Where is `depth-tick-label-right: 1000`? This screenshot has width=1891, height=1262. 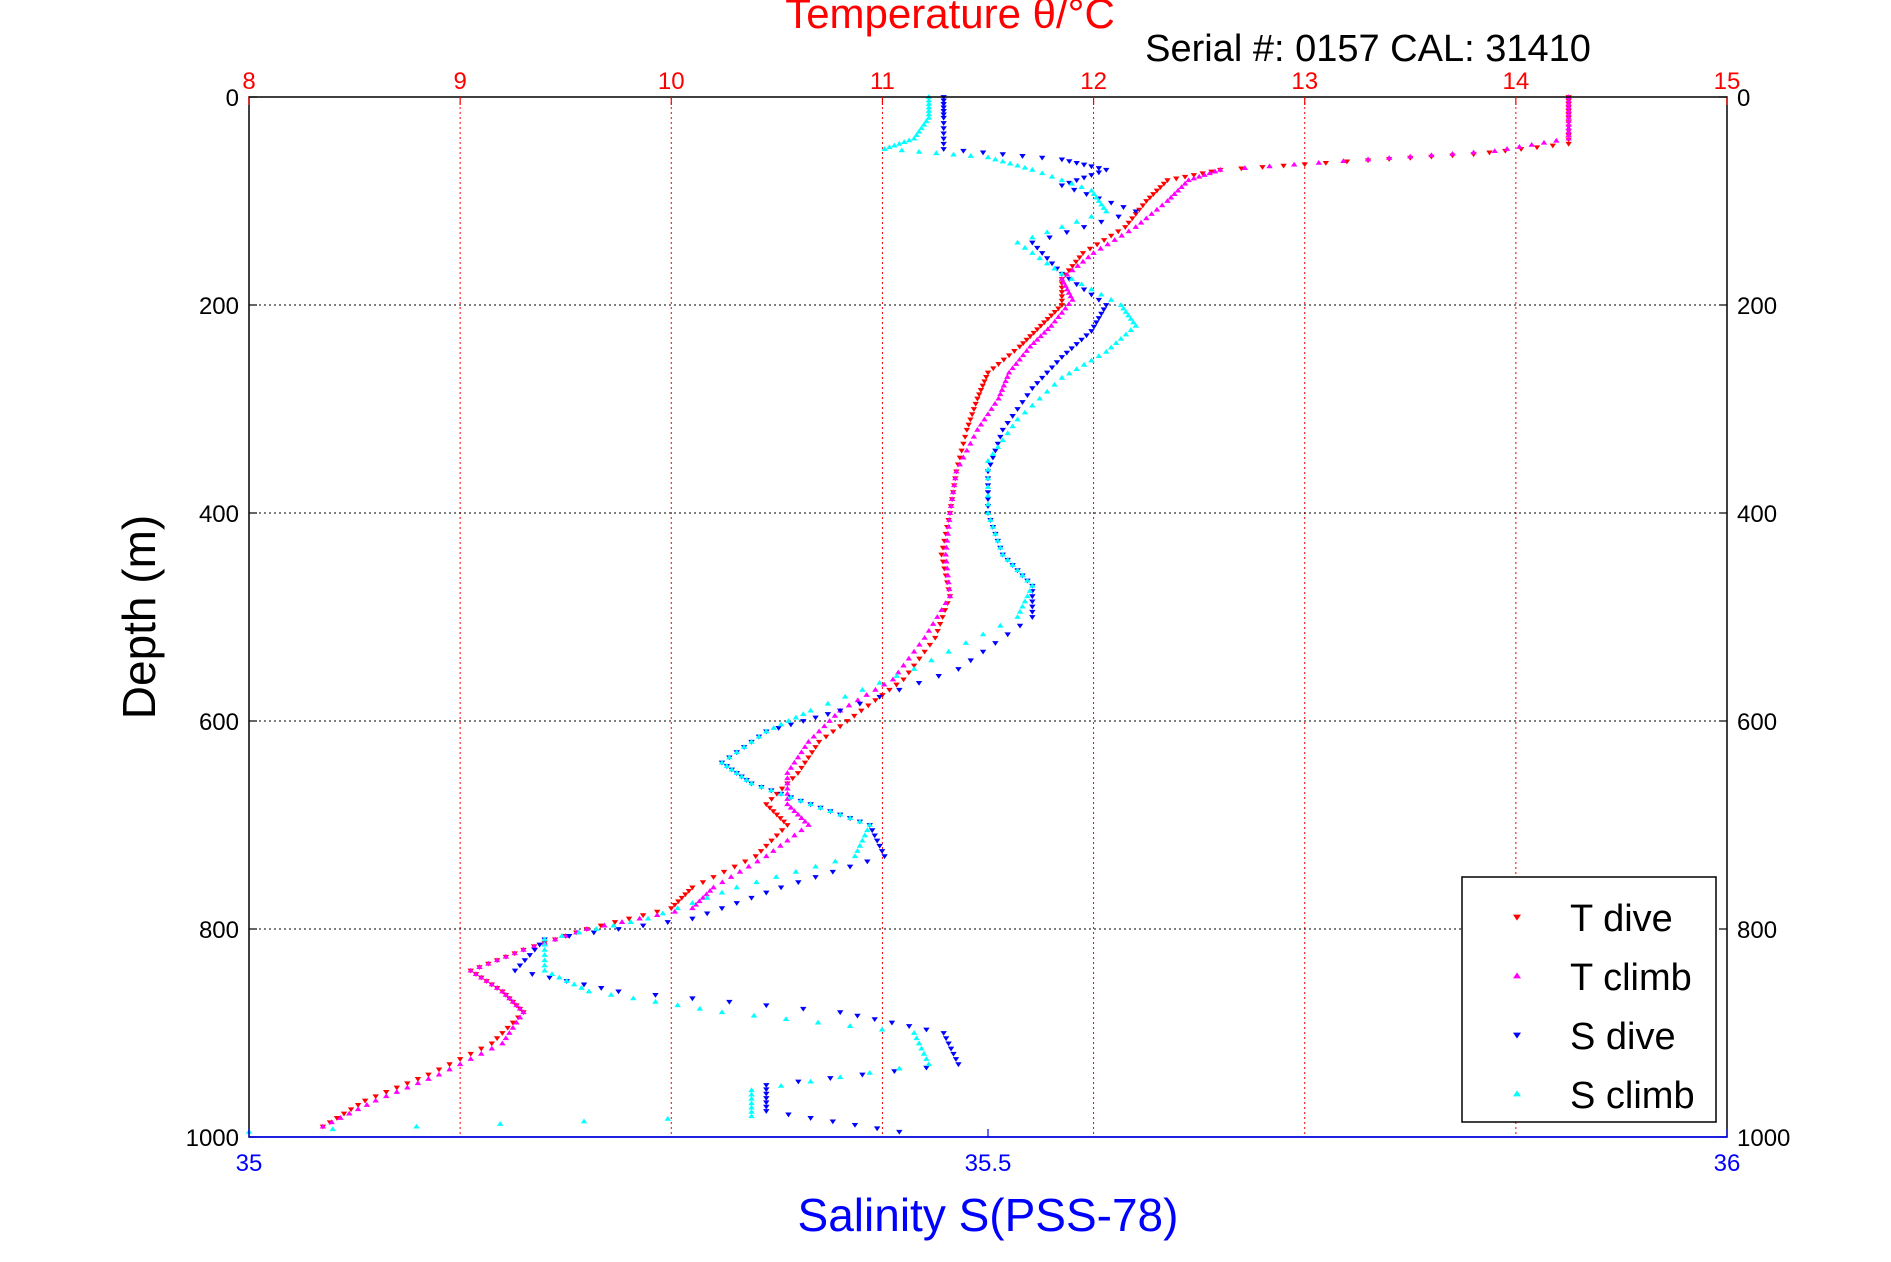
depth-tick-label-right: 1000 is located at coordinates (1763, 1138).